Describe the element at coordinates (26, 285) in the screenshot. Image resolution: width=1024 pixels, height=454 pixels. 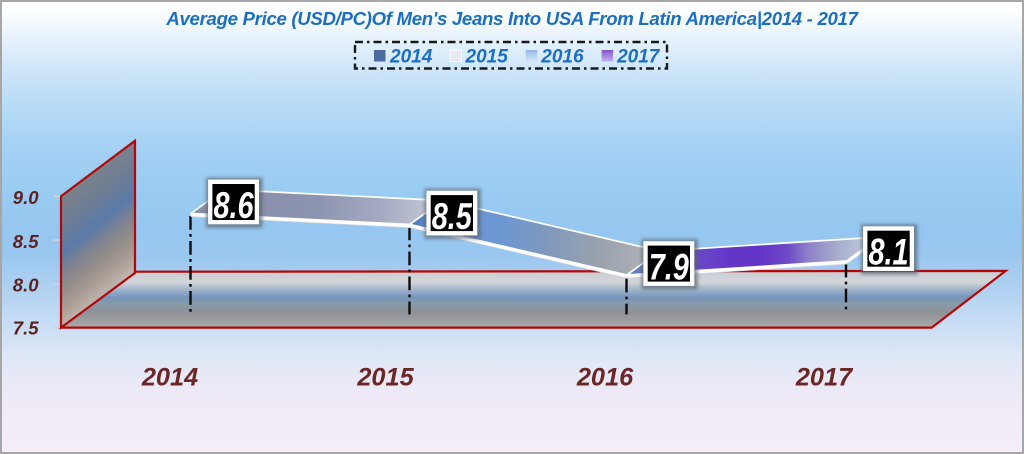
I see `svg-text: 8.0` at that location.